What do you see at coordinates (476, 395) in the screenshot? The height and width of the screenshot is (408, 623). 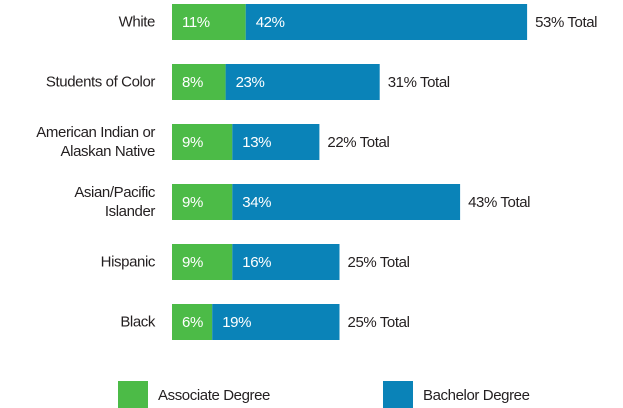 I see `legend-label: Bachelor Degree` at bounding box center [476, 395].